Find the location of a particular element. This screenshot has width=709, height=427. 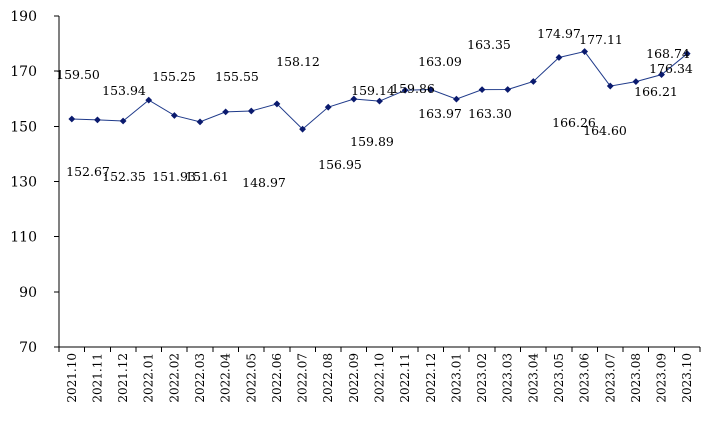

data-label: 163.35 is located at coordinates (489, 44).